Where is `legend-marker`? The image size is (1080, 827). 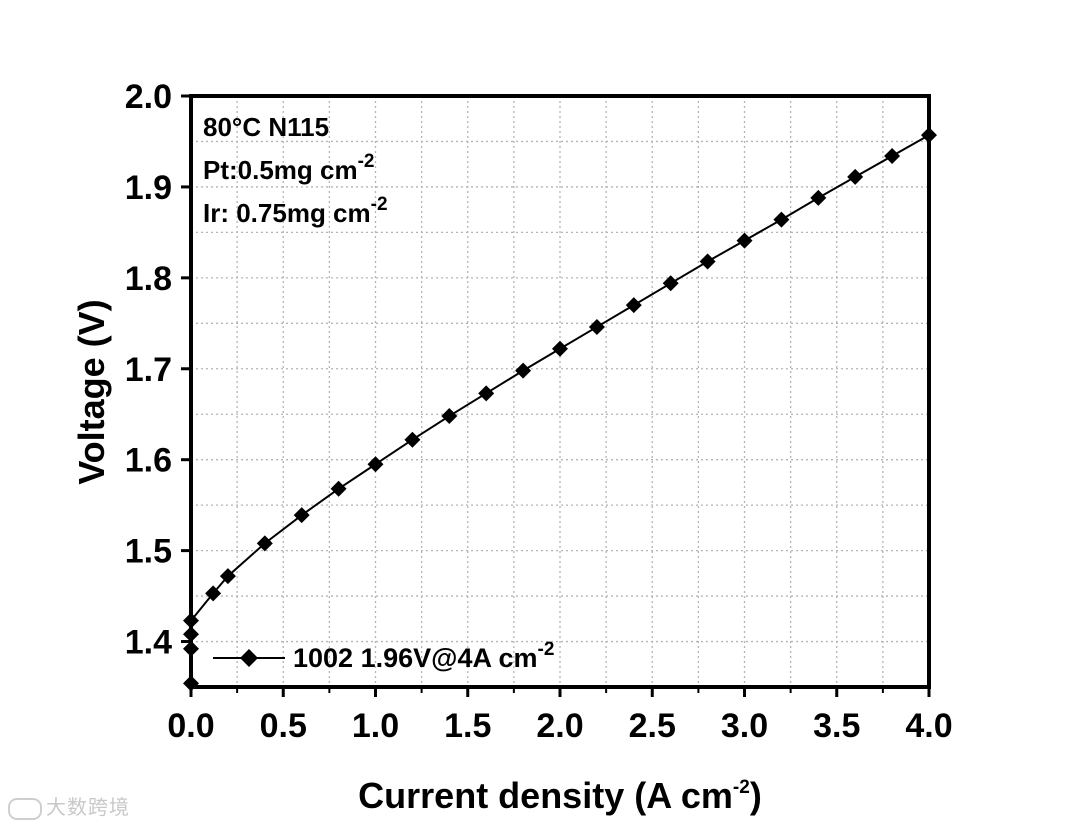
legend-marker is located at coordinates (249, 658).